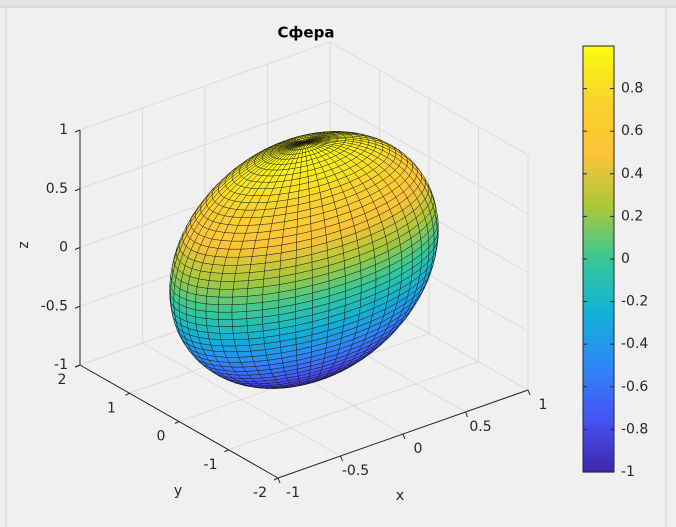 The width and height of the screenshot is (676, 527). Describe the element at coordinates (632, 89) in the screenshot. I see `colorbar-tick-label: 0.8` at that location.